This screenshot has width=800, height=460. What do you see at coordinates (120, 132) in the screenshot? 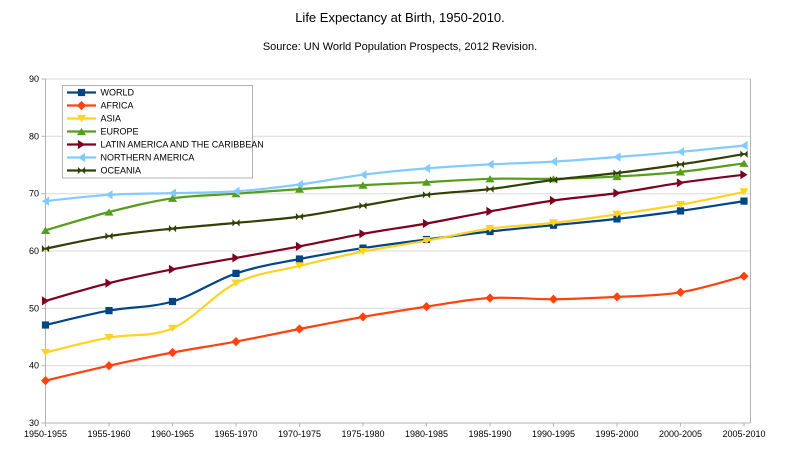
I see `legend-label: EUROPE` at bounding box center [120, 132].